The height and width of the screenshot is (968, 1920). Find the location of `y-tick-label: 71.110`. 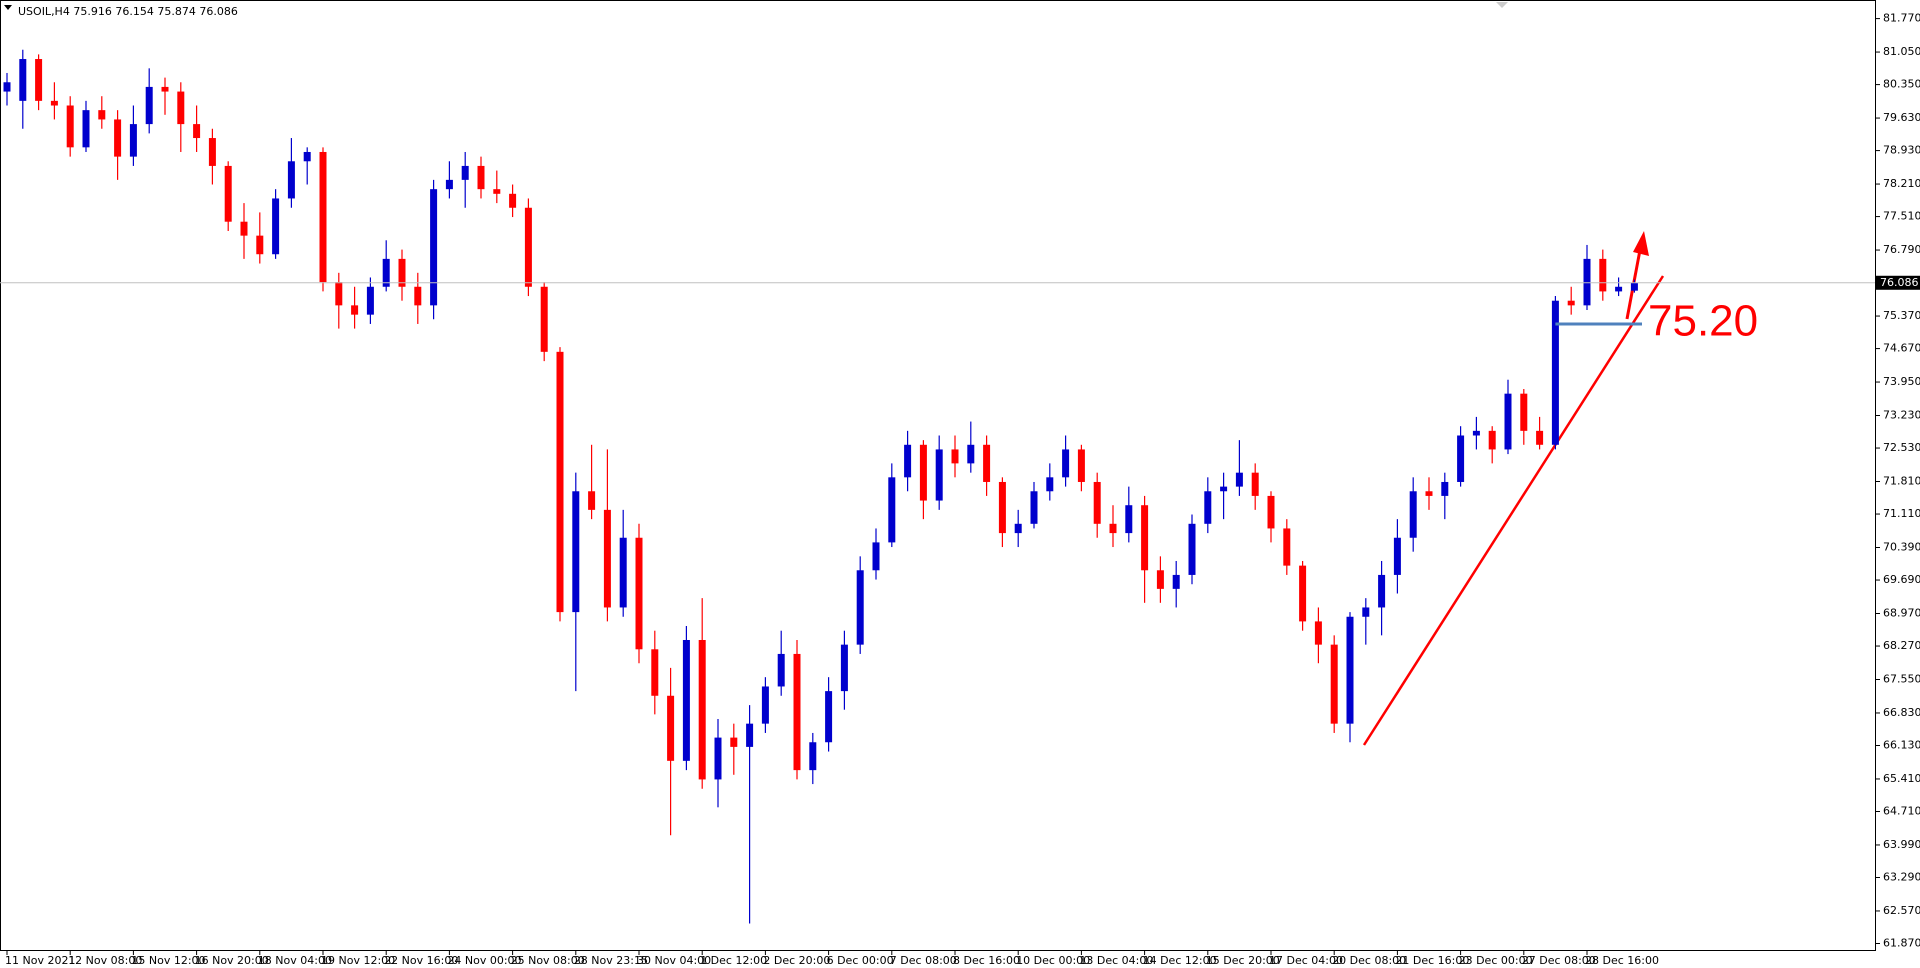

y-tick-label: 71.110 is located at coordinates (1901, 513).